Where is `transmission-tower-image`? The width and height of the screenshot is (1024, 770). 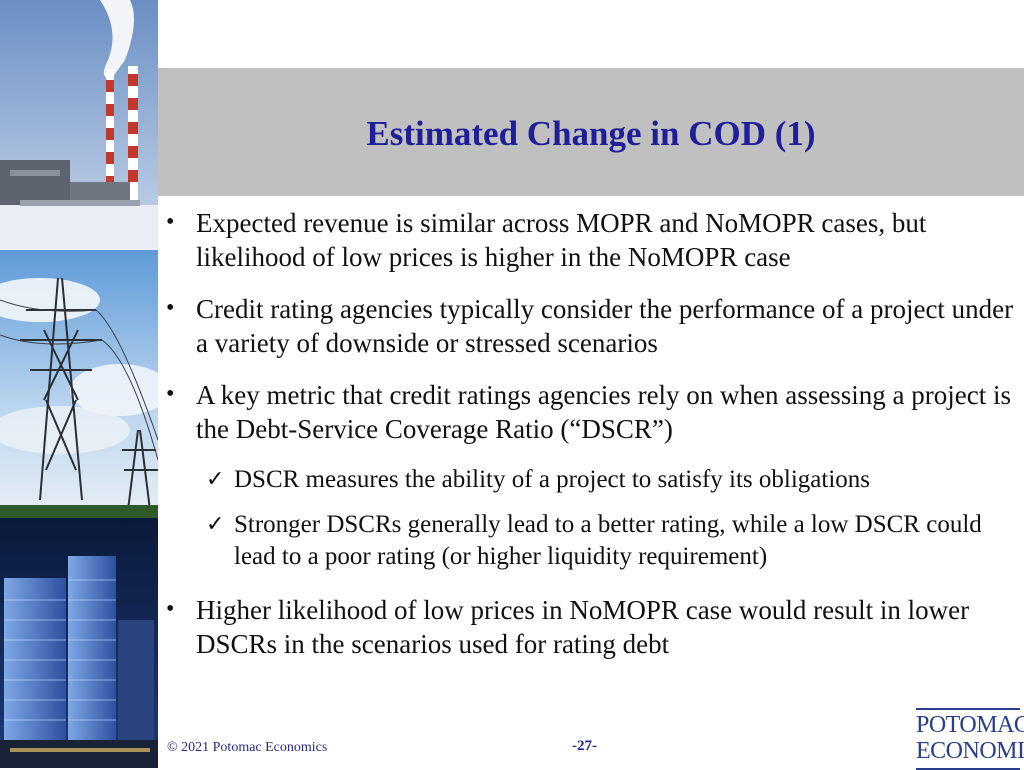 transmission-tower-image is located at coordinates (79, 384).